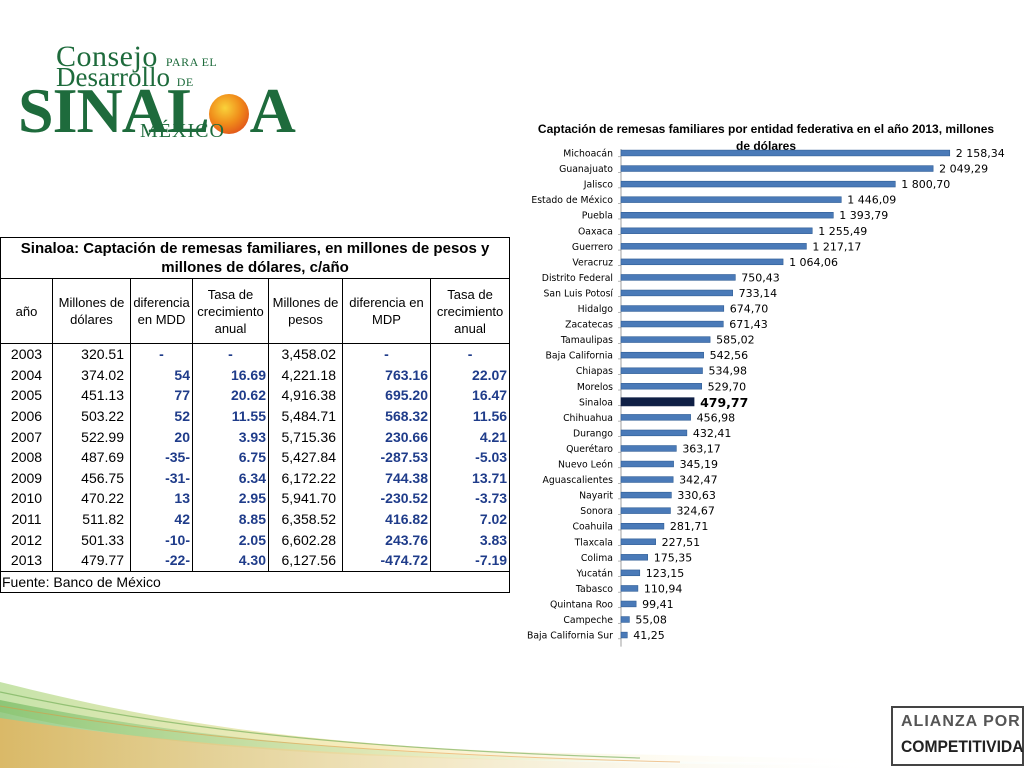  I want to click on chart-category-label: Baja California Sur, so click(570, 636).